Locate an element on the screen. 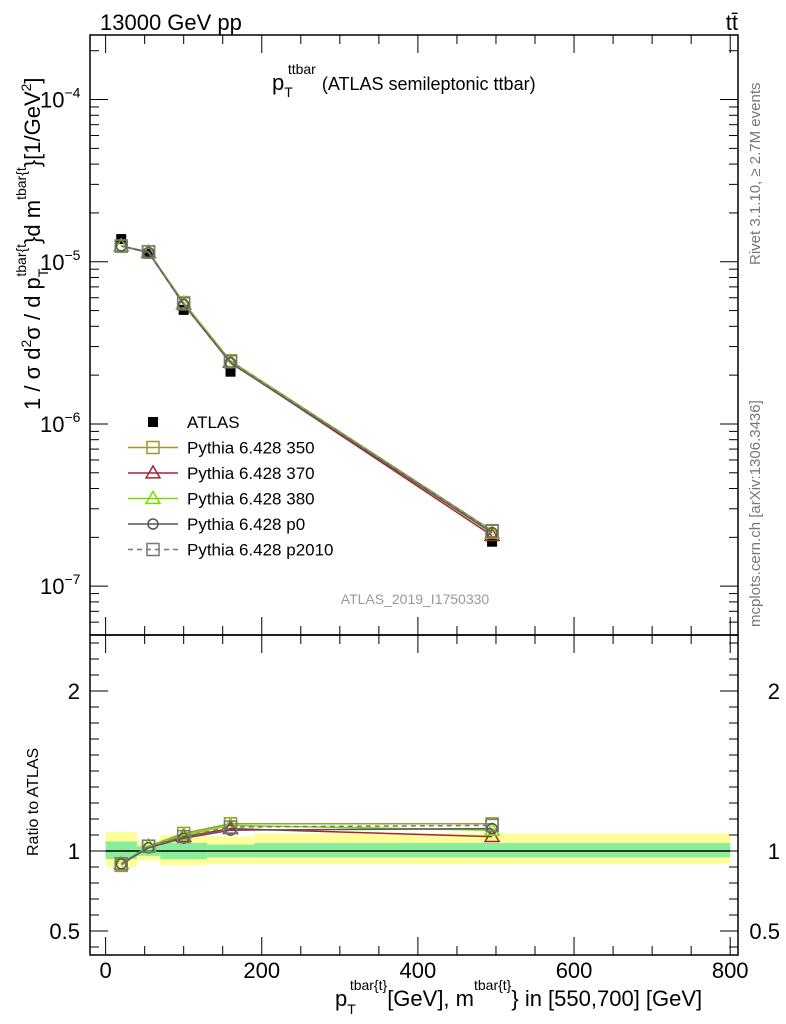 Image resolution: width=786 pixels, height=1024 pixels. plot-title: pTttbar(ATLAS semileptonic ttbar) is located at coordinates (404, 80).